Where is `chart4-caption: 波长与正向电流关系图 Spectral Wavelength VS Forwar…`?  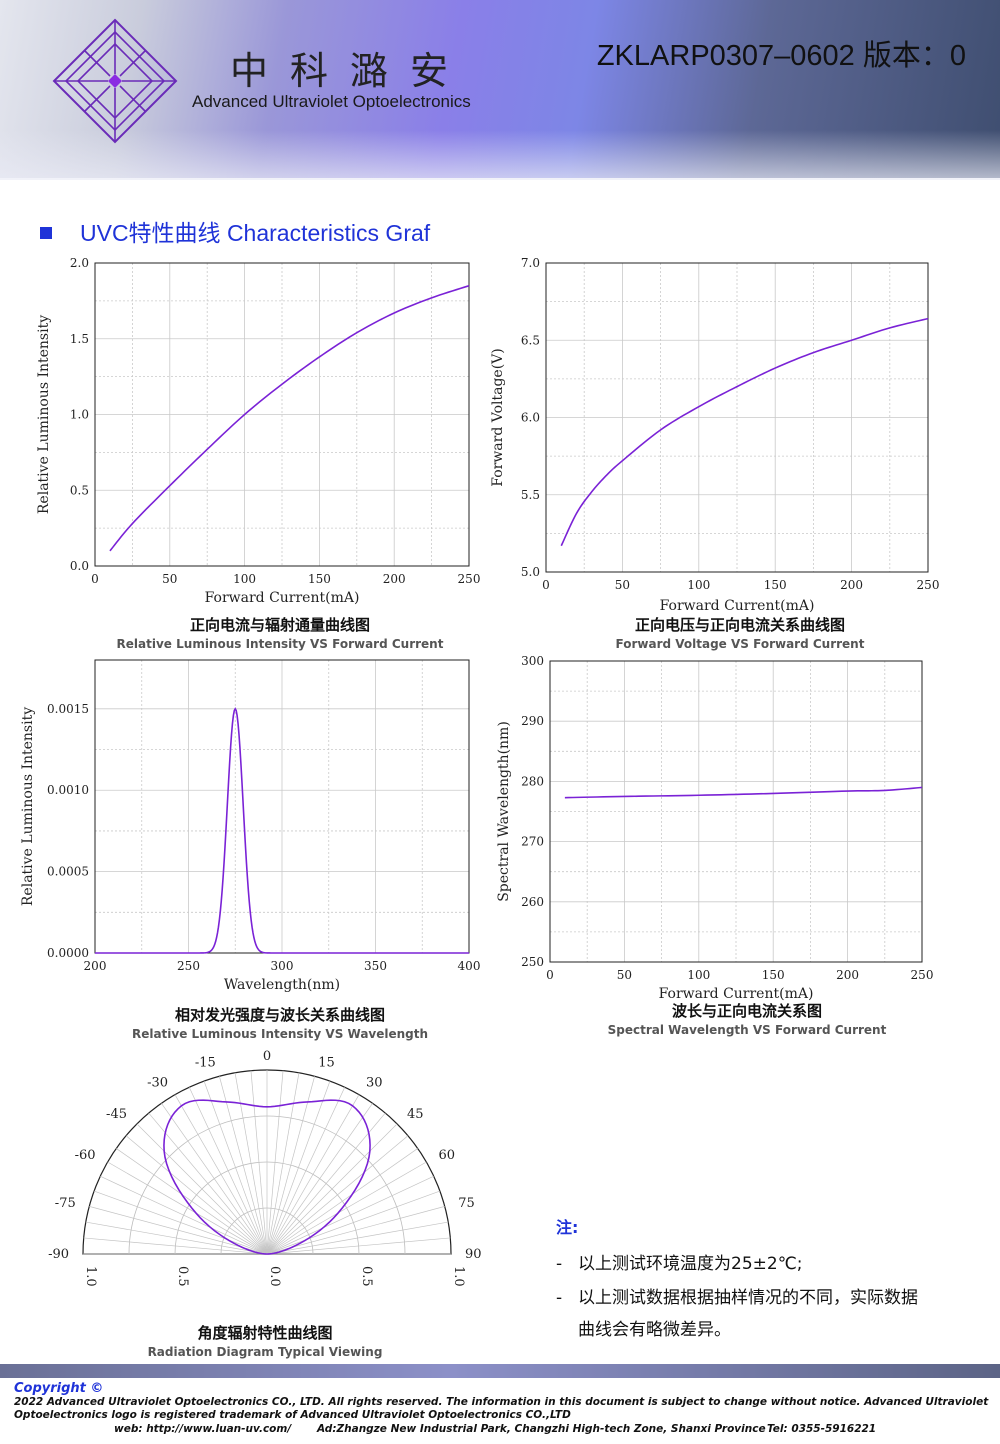 chart4-caption: 波长与正向电流关系图 Spectral Wavelength VS Forwar… is located at coordinates (747, 1018).